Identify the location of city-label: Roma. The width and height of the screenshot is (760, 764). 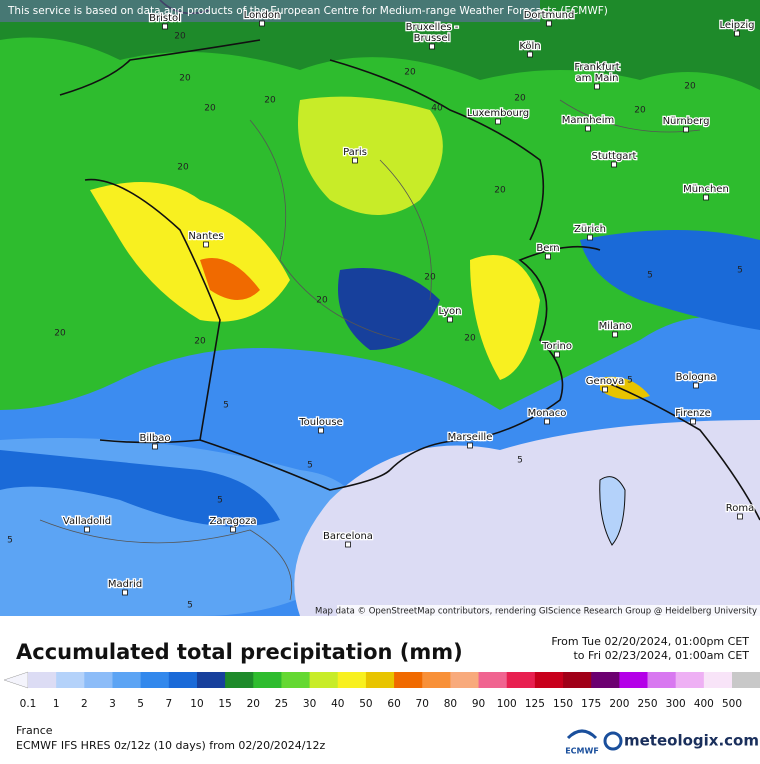
(740, 508).